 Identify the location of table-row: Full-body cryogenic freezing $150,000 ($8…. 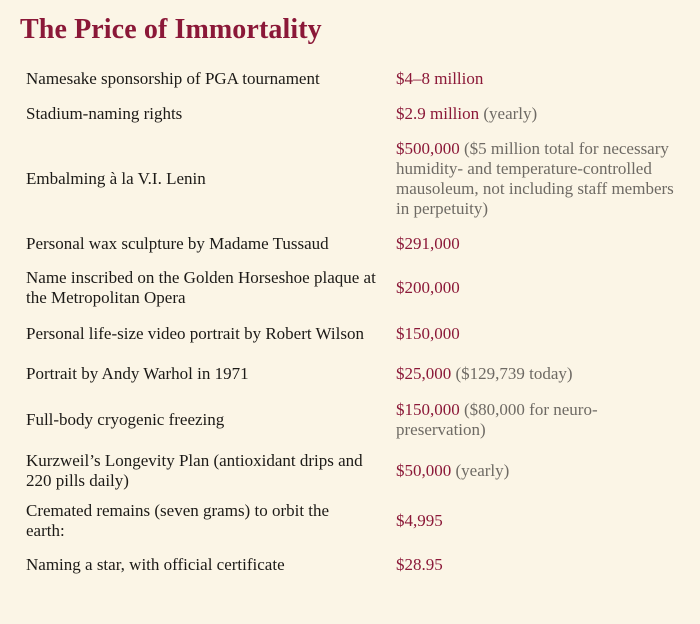
(356, 420).